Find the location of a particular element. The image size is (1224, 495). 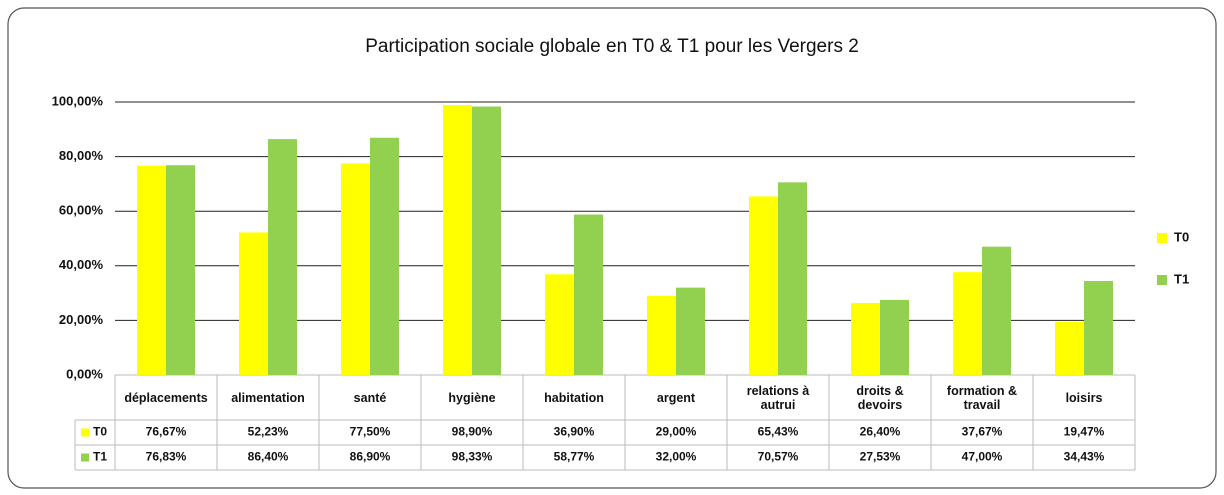

category-label: hygiène is located at coordinates (472, 397).